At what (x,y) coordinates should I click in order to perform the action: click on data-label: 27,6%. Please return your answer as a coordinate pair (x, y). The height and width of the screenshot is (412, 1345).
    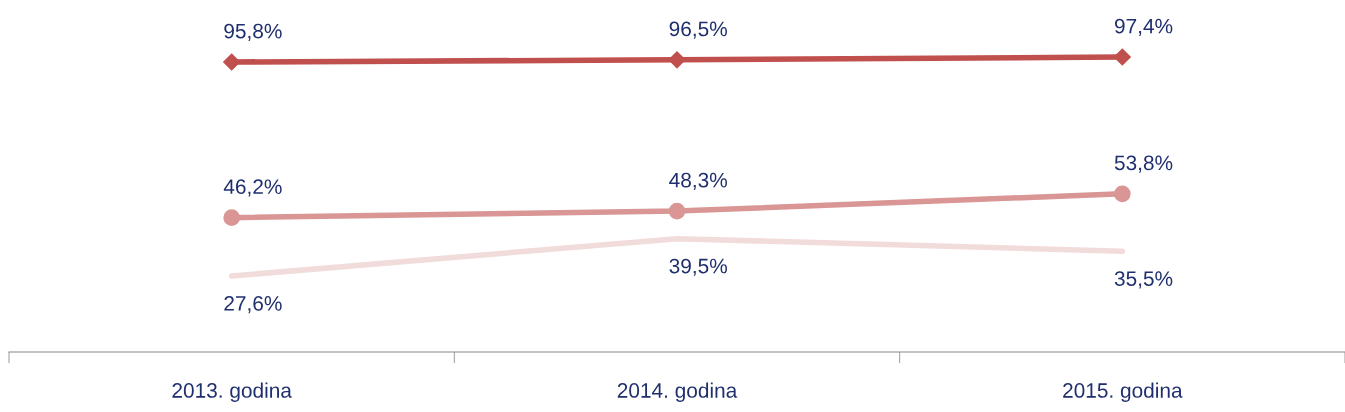
    Looking at the image, I should click on (253, 304).